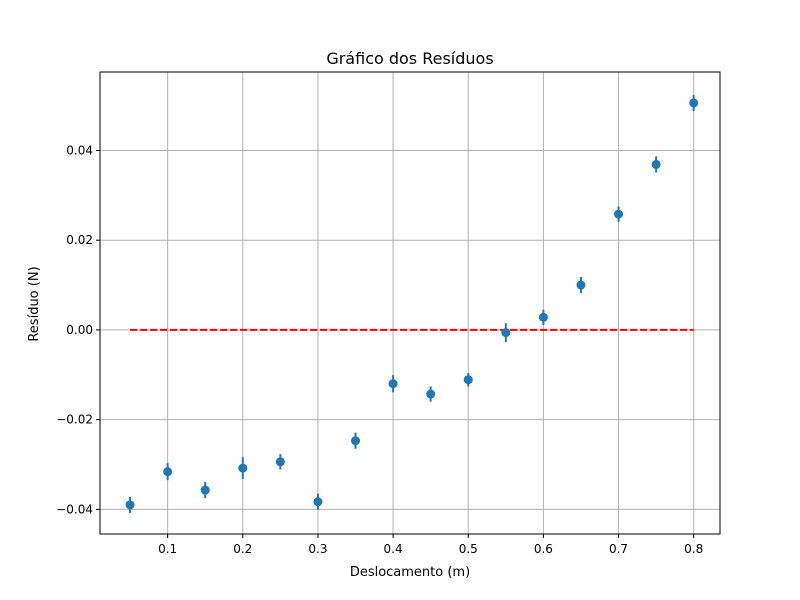 The height and width of the screenshot is (600, 800). Describe the element at coordinates (618, 549) in the screenshot. I see `x-tick-label: 0.7` at that location.